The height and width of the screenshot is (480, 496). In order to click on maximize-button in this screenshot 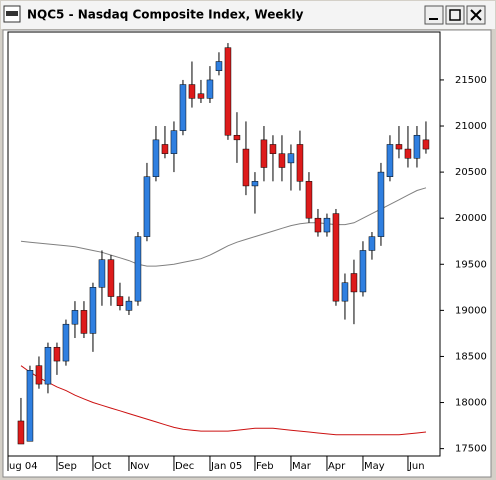, I will do `click(455, 15)`.